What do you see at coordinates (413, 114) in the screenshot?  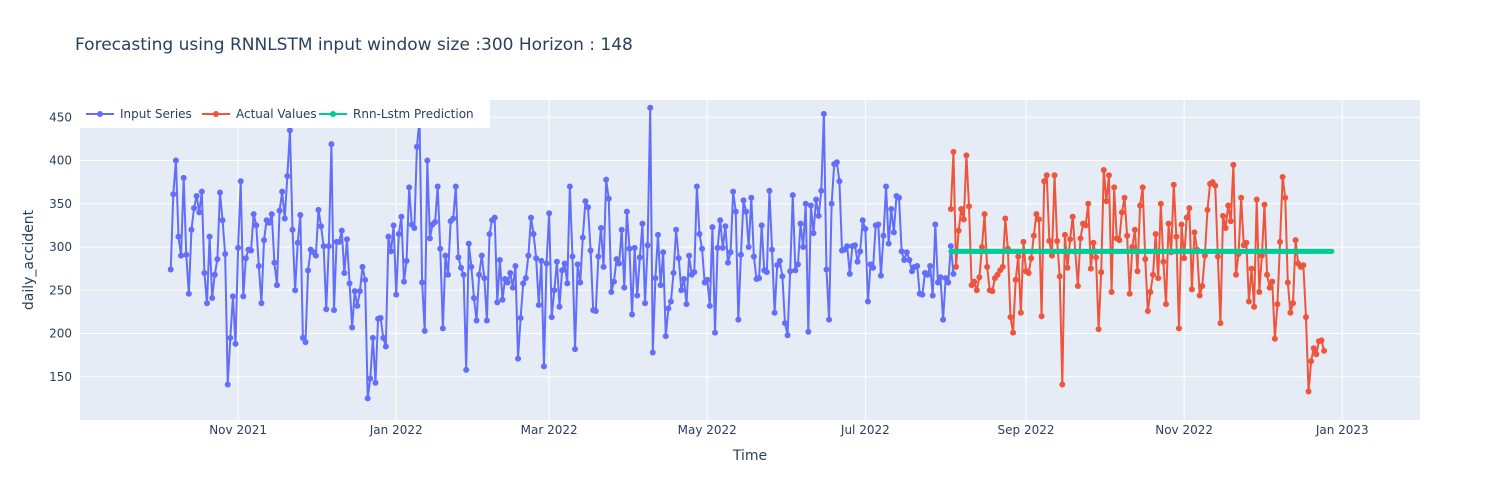 I see `legend-label: Rnn-Lstm Prediction` at bounding box center [413, 114].